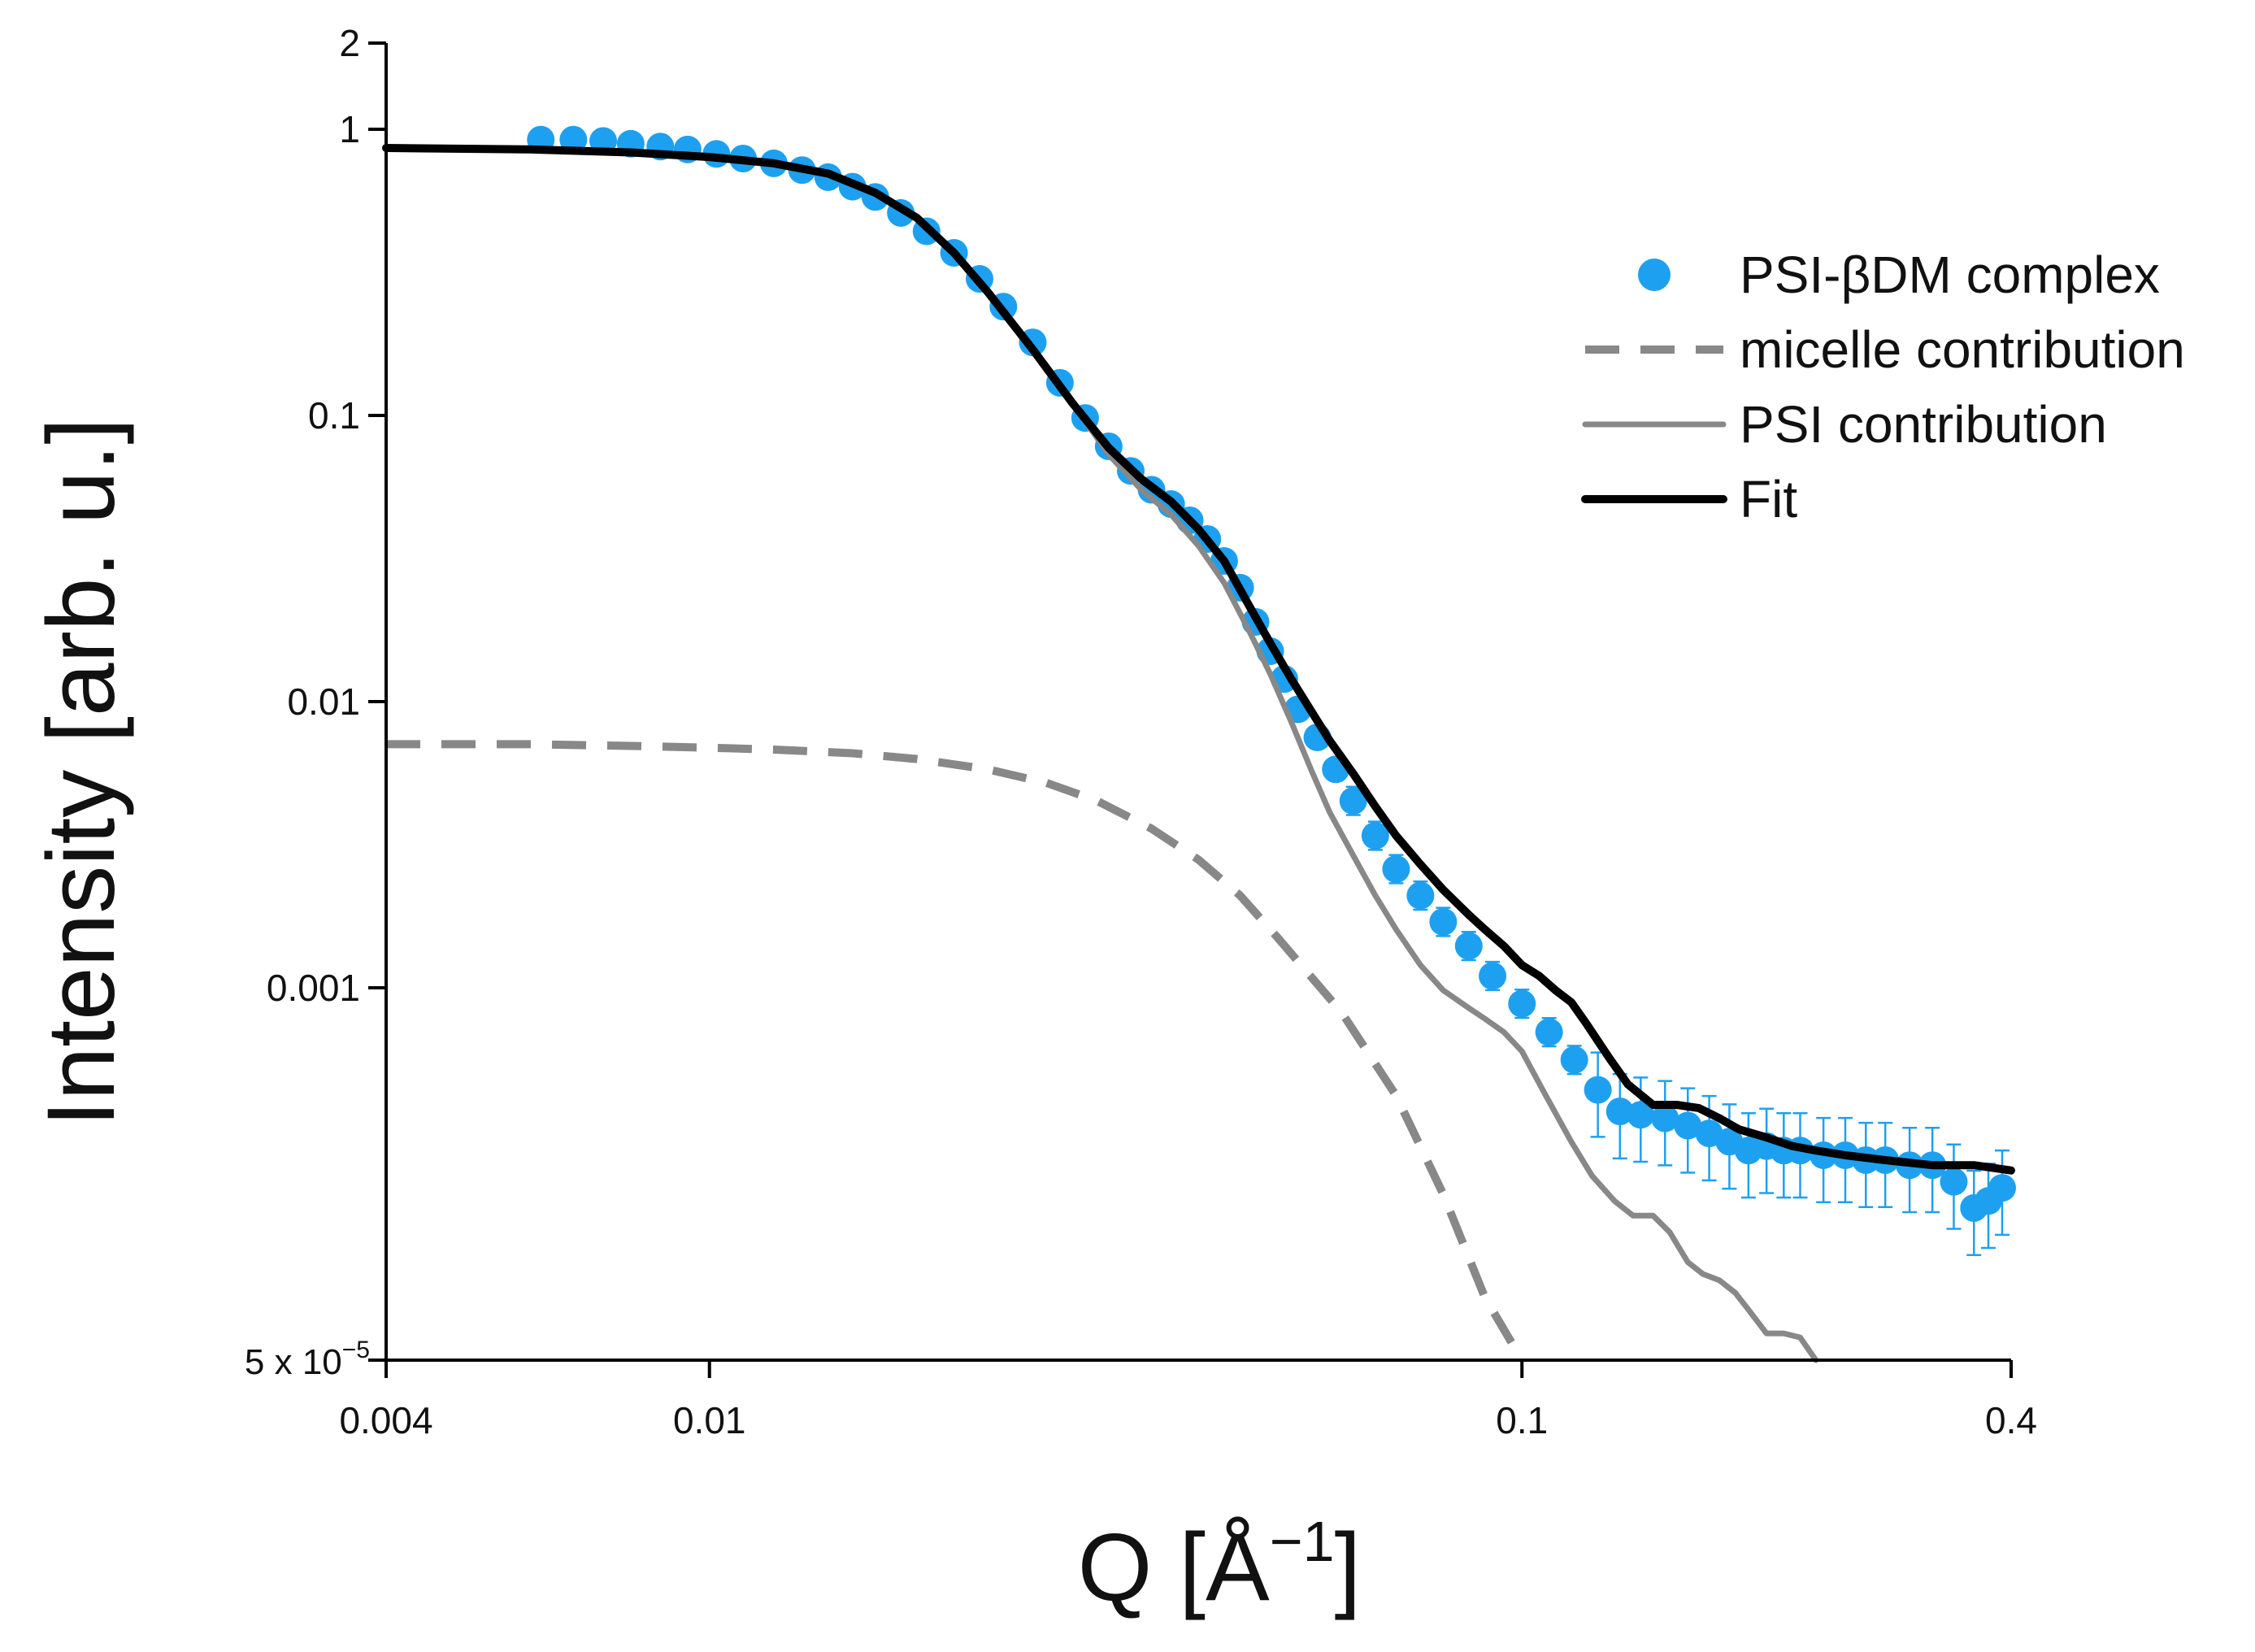 Image resolution: width=2255 pixels, height=1652 pixels. I want to click on y-axis-title: Intensity [arb. u.], so click(81, 772).